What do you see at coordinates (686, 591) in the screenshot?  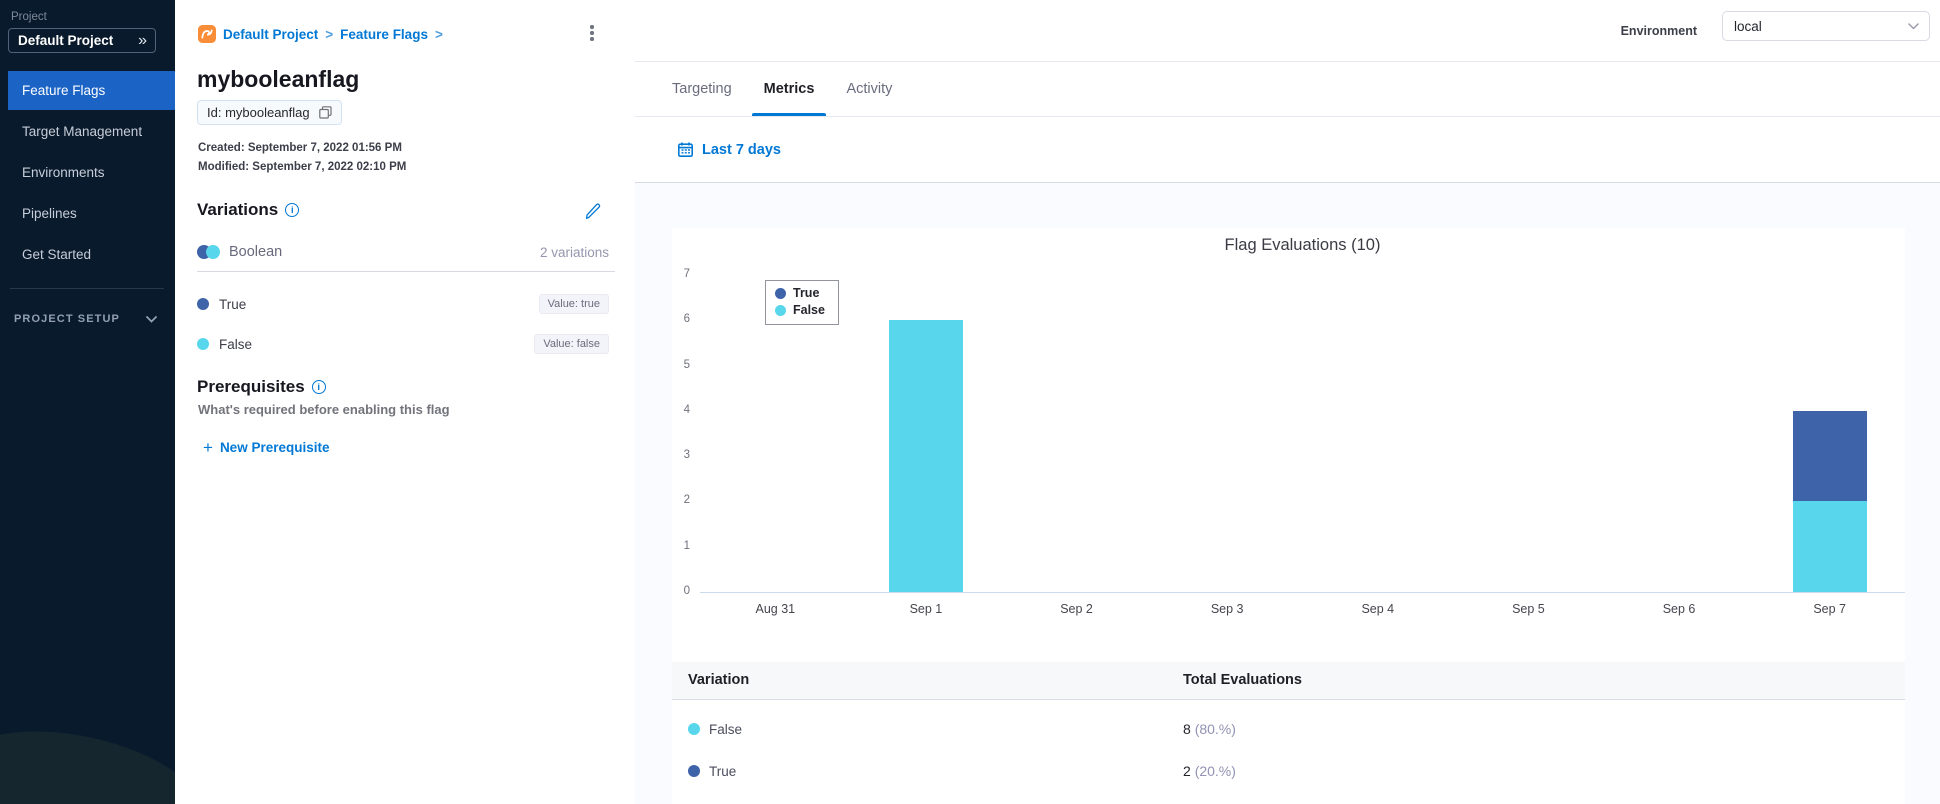 I see `y-axis-tick: 0` at bounding box center [686, 591].